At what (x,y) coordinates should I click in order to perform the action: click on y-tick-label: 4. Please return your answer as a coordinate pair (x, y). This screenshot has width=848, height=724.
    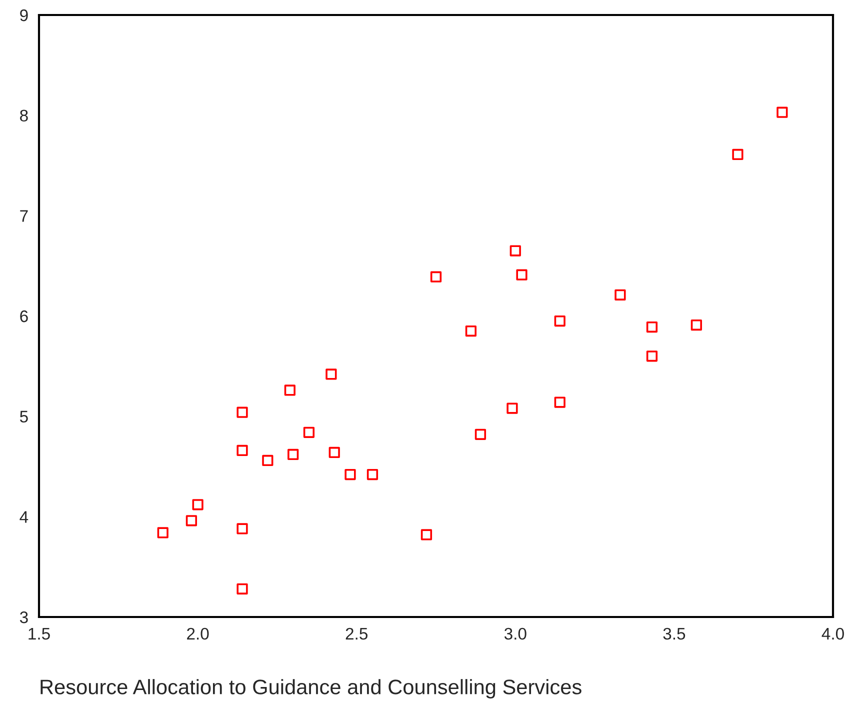
    Looking at the image, I should click on (24, 517).